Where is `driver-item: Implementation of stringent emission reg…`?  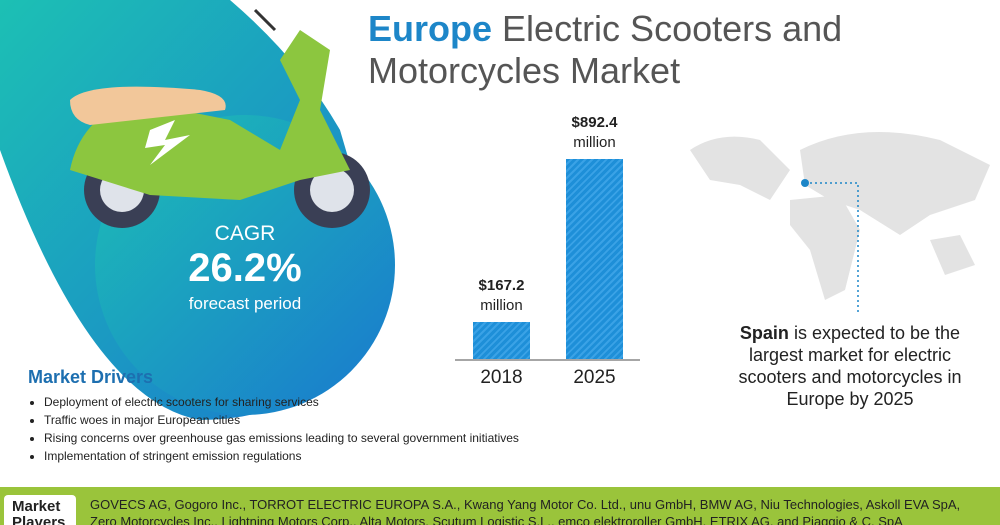 driver-item: Implementation of stringent emission reg… is located at coordinates (356, 456).